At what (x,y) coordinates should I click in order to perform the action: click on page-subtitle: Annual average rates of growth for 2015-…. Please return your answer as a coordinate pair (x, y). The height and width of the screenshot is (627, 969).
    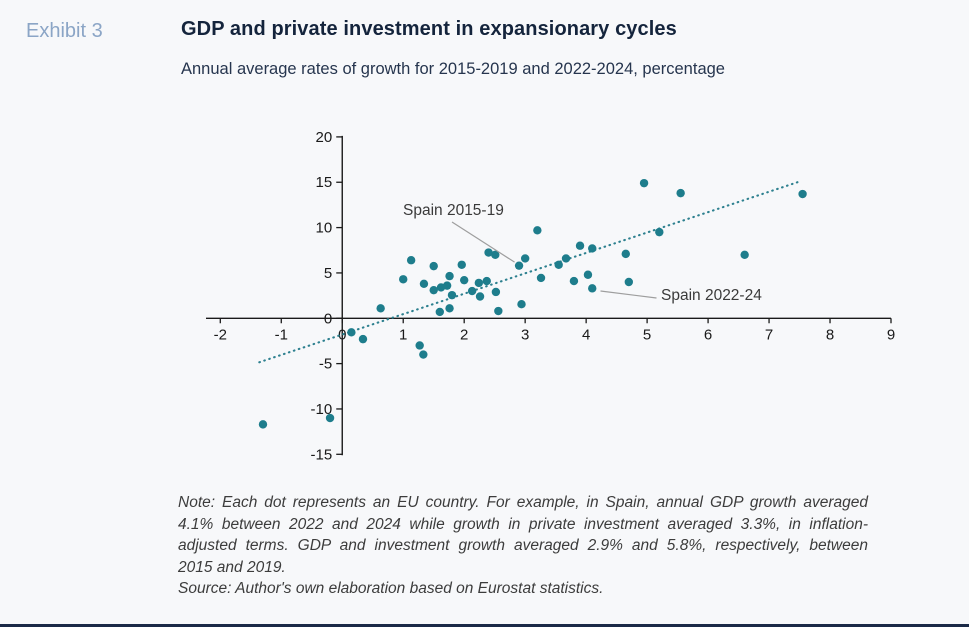
    Looking at the image, I should click on (453, 69).